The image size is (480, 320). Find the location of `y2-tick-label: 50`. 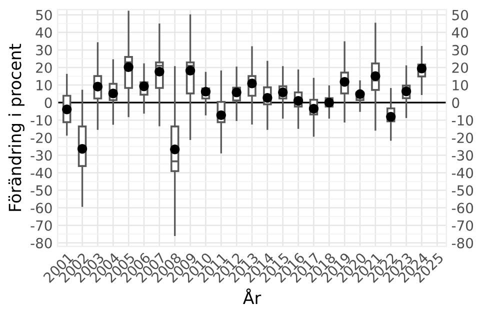

y2-tick-label: 50 is located at coordinates (460, 15).